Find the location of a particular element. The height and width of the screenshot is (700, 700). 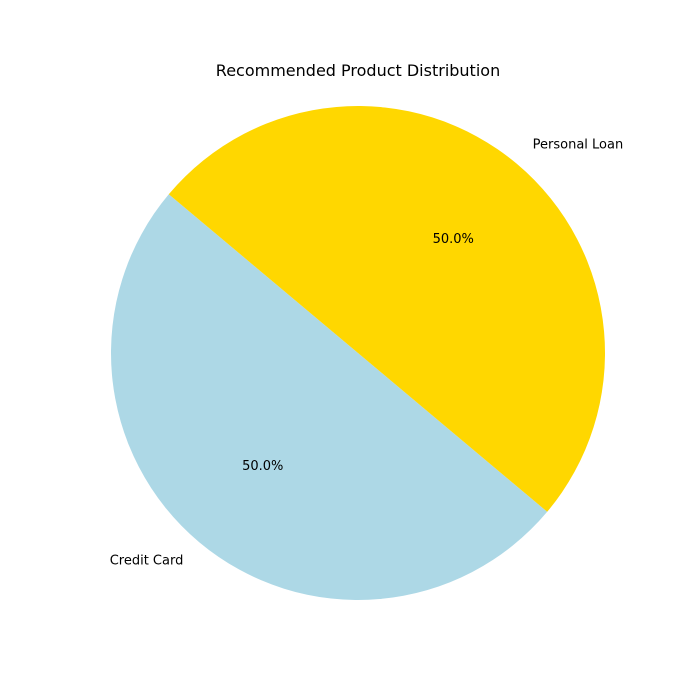

slice-label: Credit Card is located at coordinates (147, 561).